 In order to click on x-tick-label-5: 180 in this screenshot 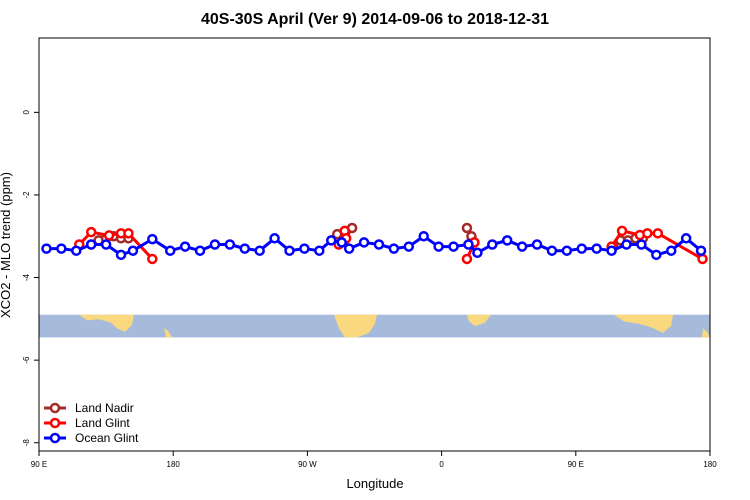, I will do `click(710, 464)`.